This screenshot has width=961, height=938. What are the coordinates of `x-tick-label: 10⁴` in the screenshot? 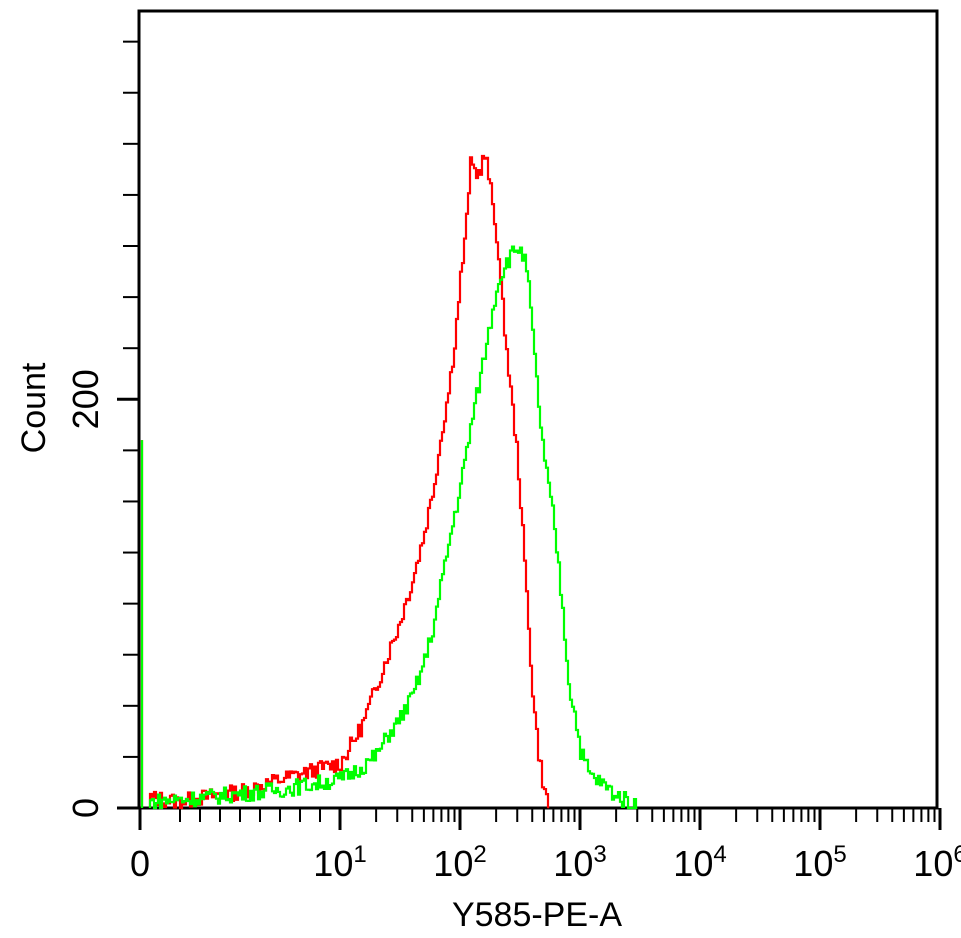 It's located at (699, 862).